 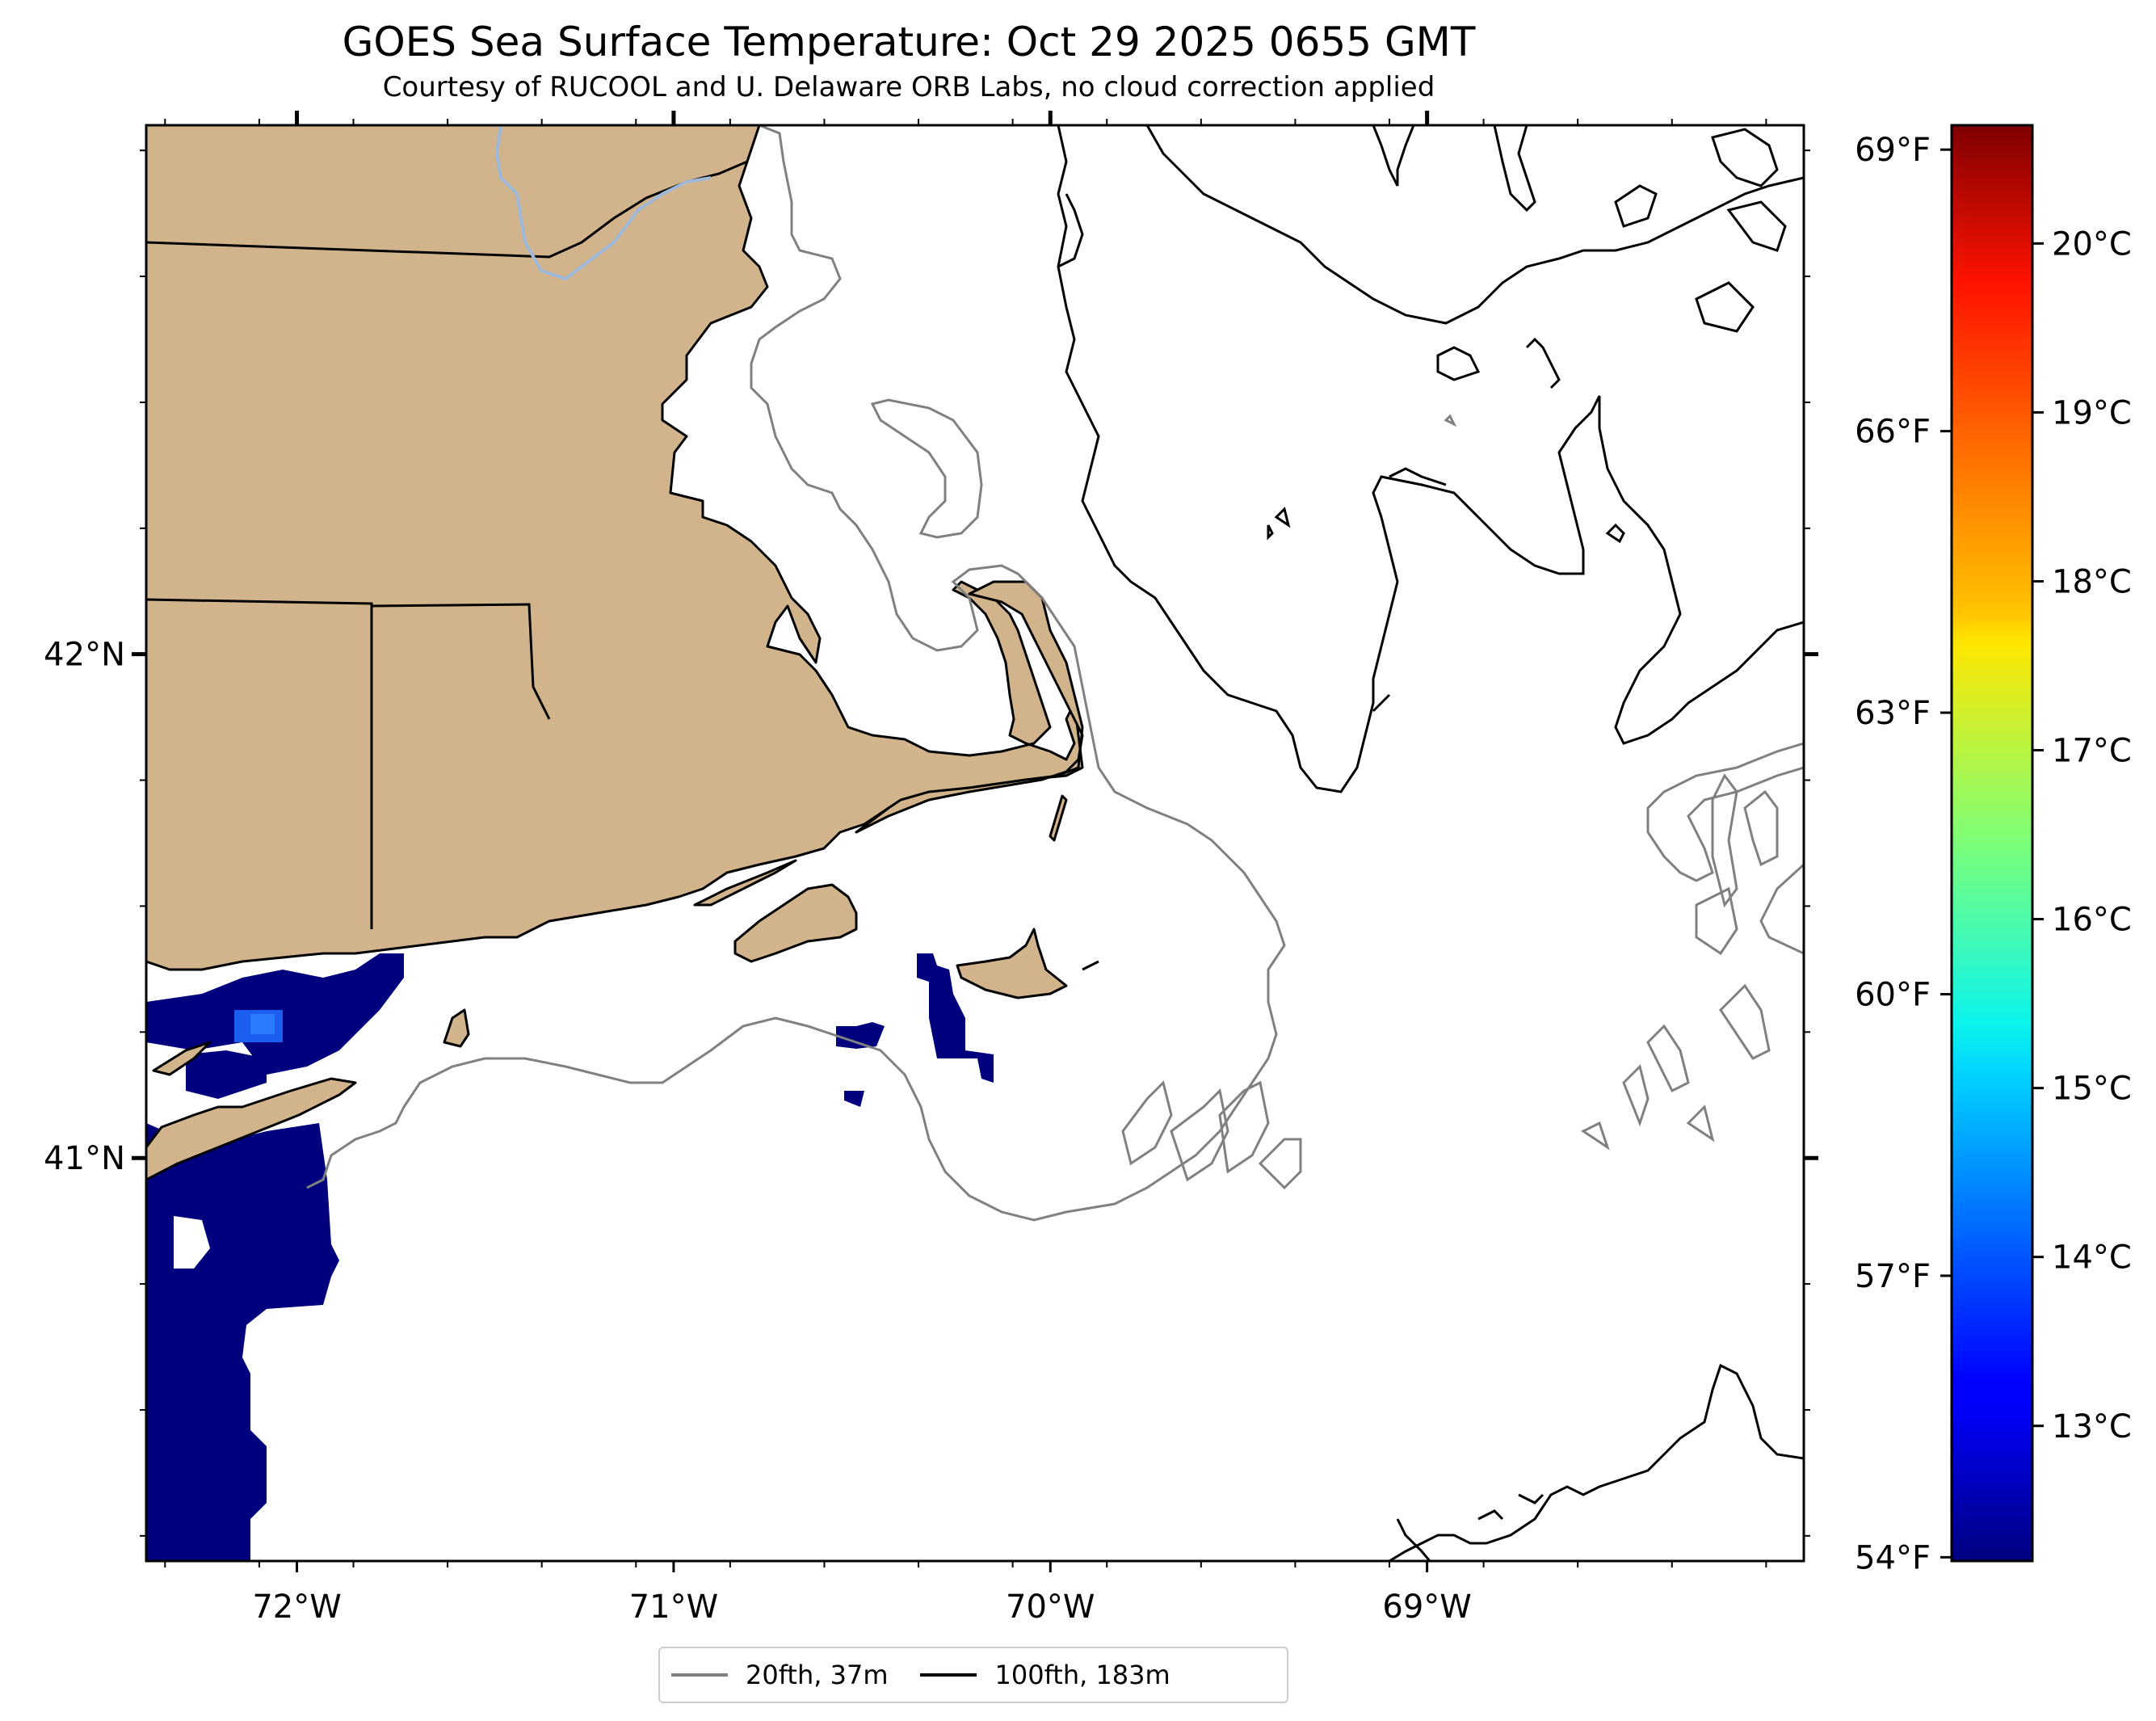 What do you see at coordinates (2092, 244) in the screenshot?
I see `celsius-tick-label: 20°C` at bounding box center [2092, 244].